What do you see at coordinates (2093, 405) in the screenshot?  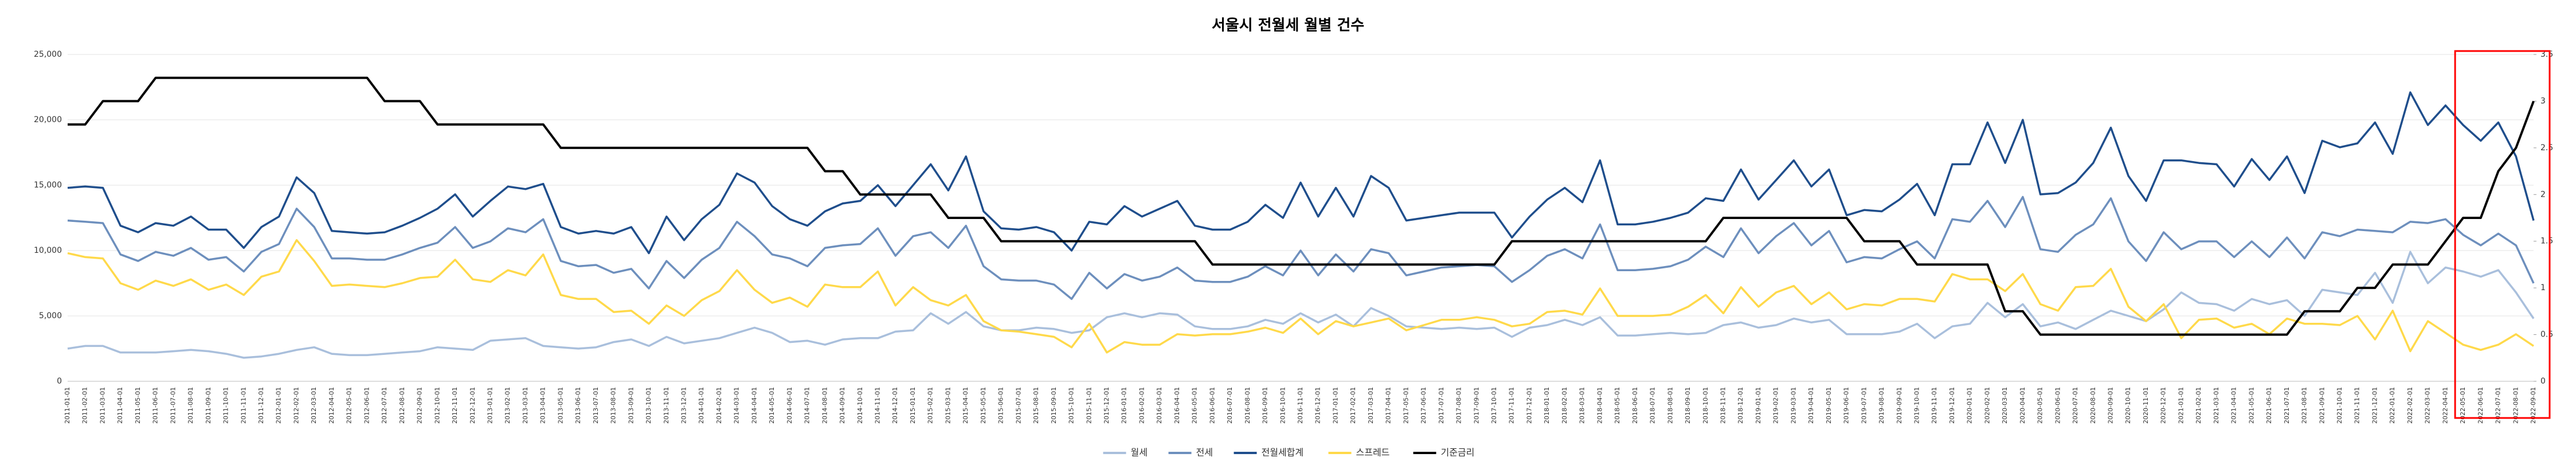 I see `x-tick-label: 2020-08-01` at bounding box center [2093, 405].